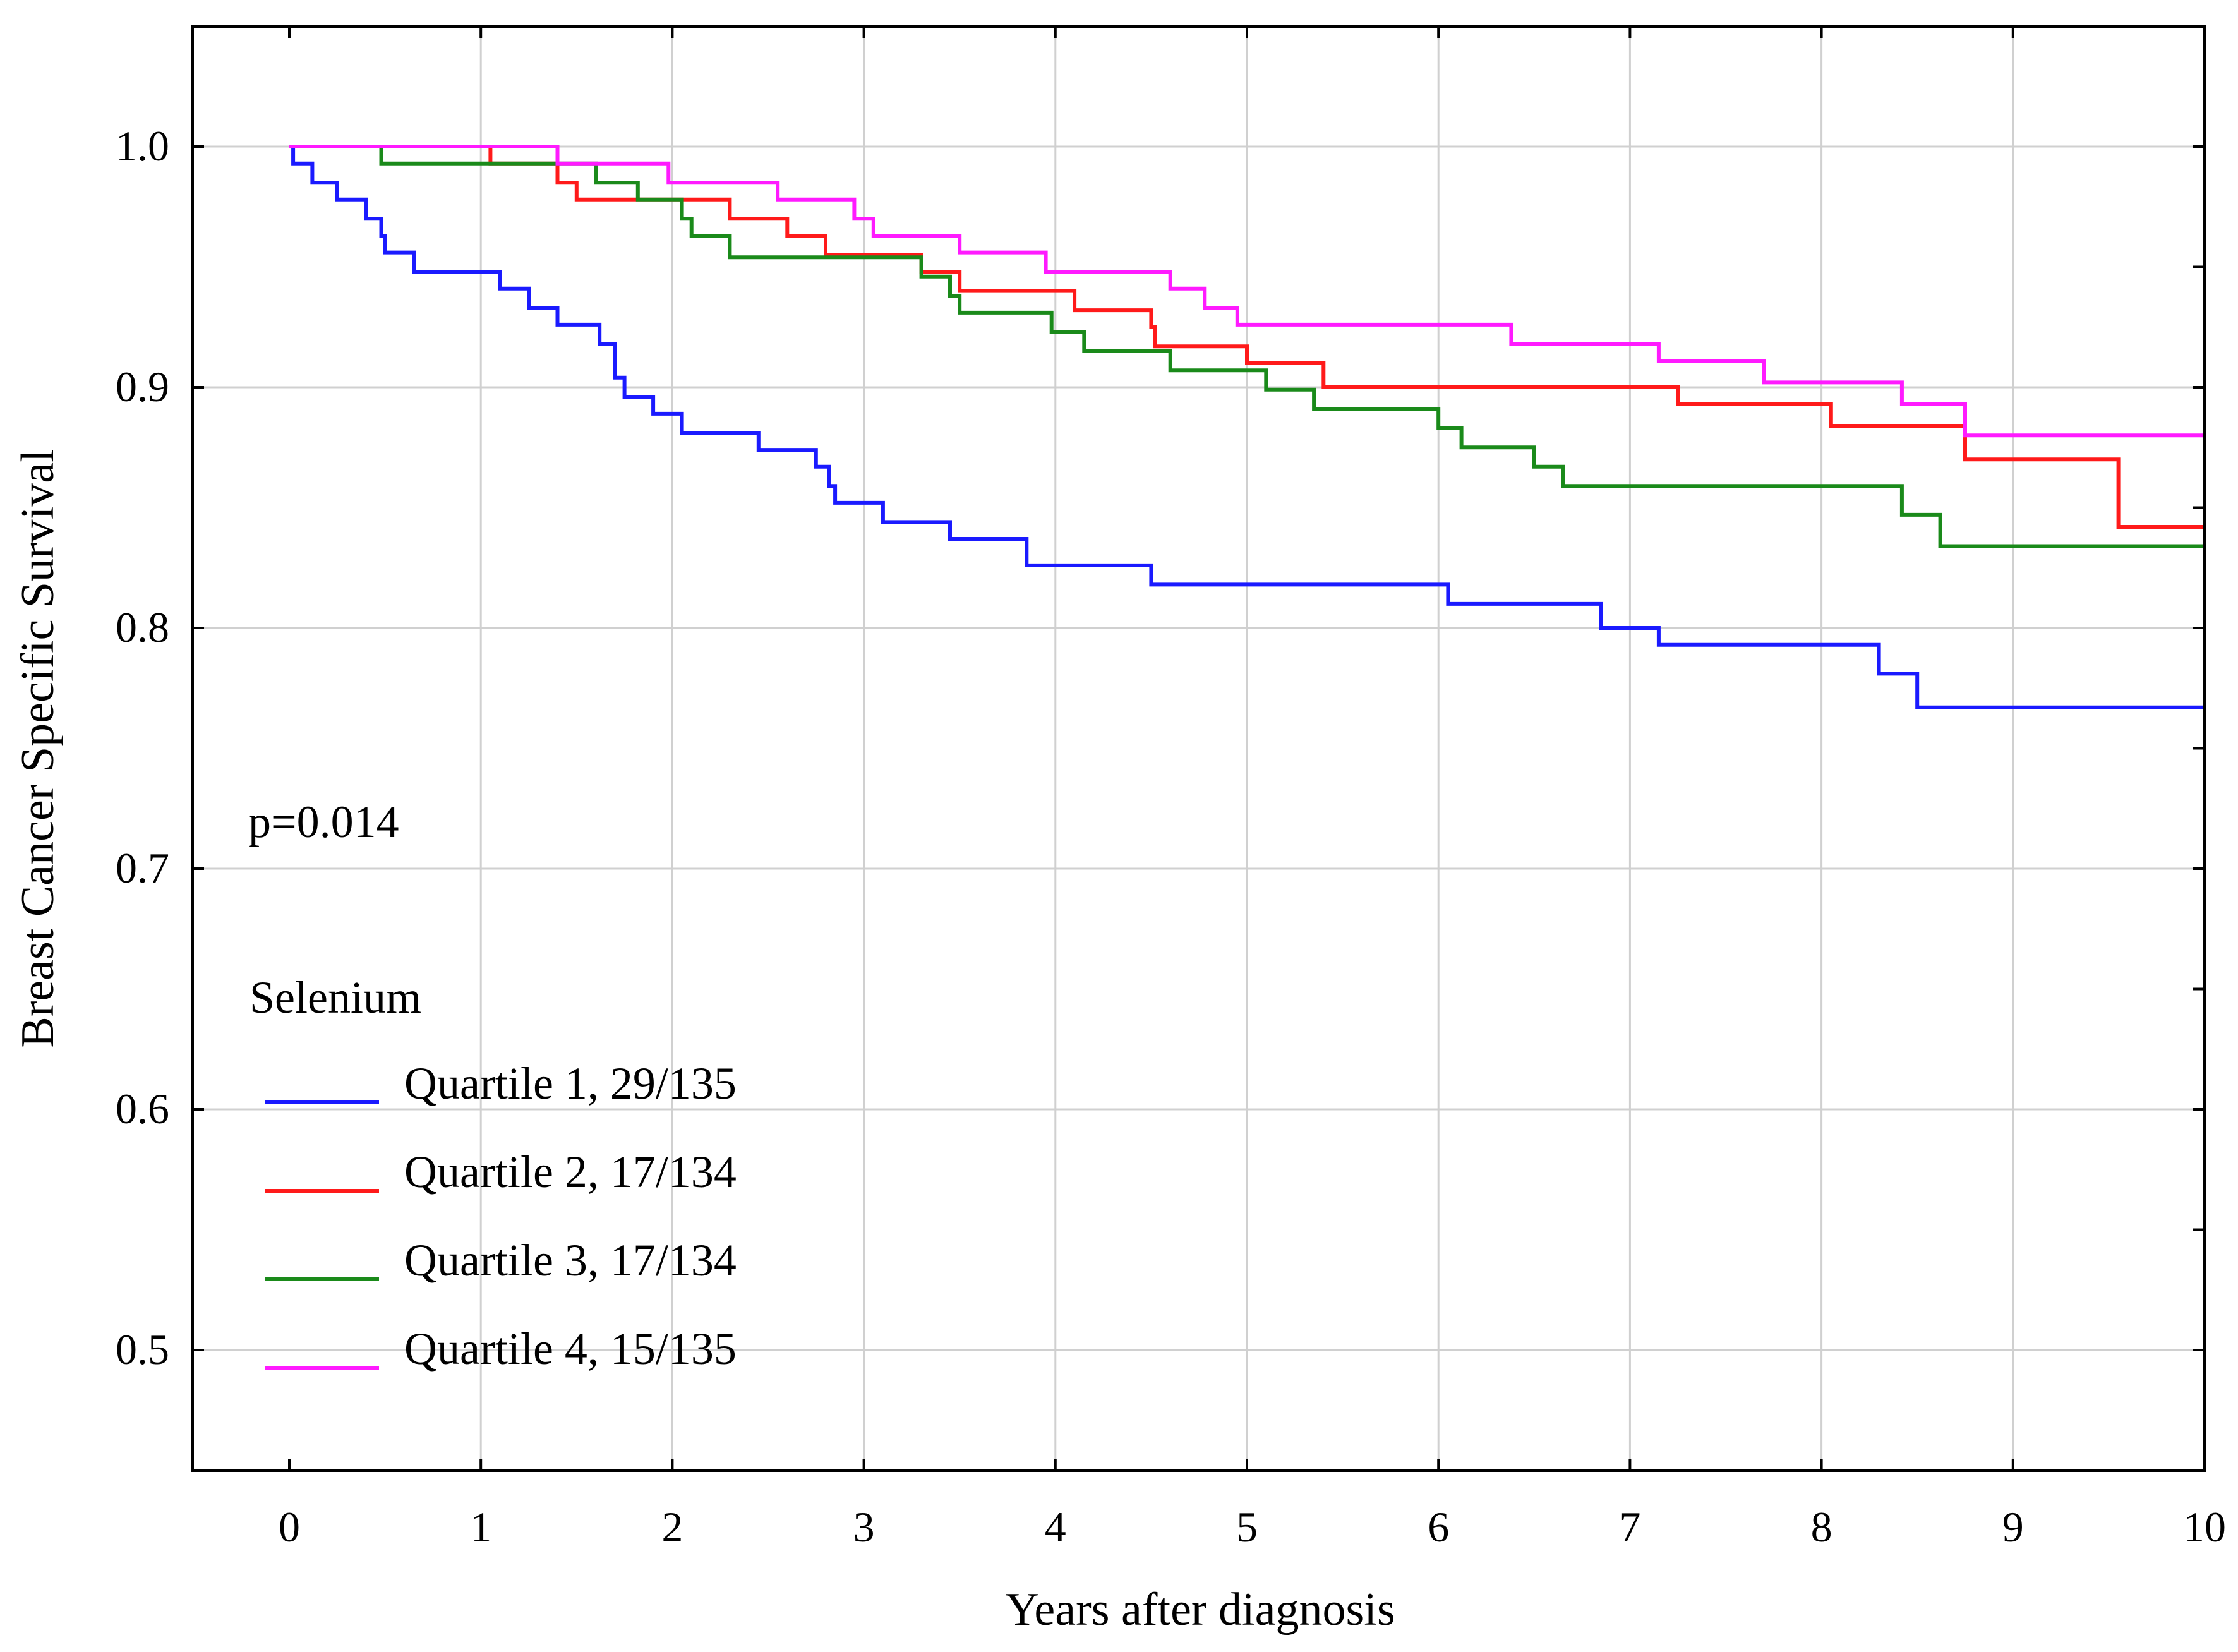  I want to click on legend-label: Quartile 2, 17/134, so click(571, 1172).